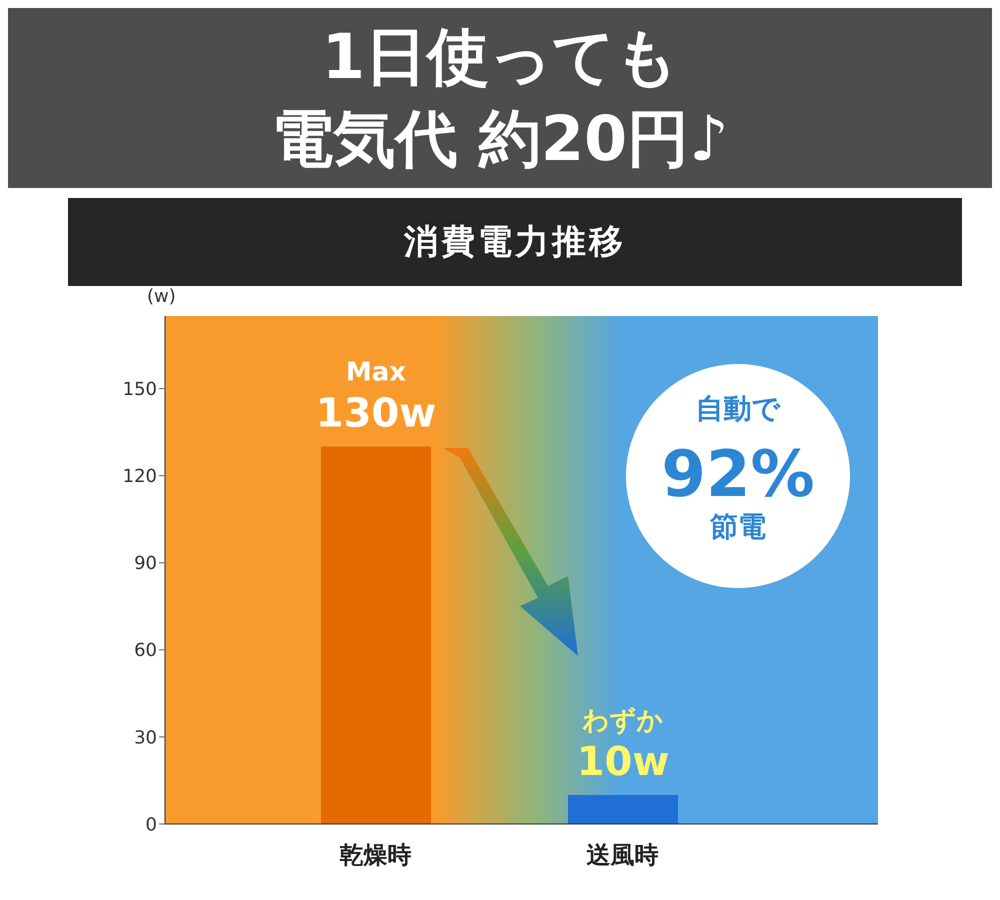 The width and height of the screenshot is (1000, 900). Describe the element at coordinates (623, 745) in the screenshot. I see `data-label: わずか 10w` at that location.